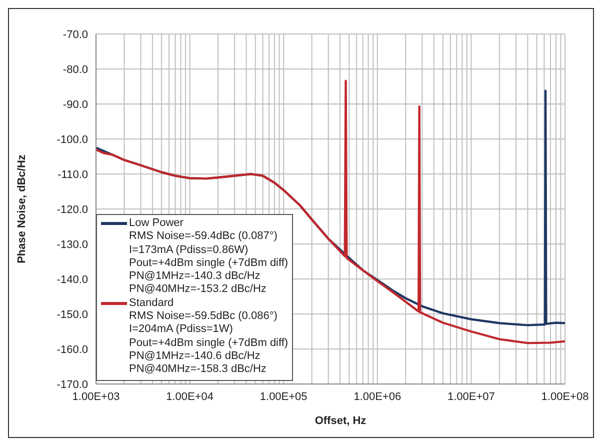 The image size is (602, 444). I want to click on y-tick-label: -80.0, so click(75, 70).